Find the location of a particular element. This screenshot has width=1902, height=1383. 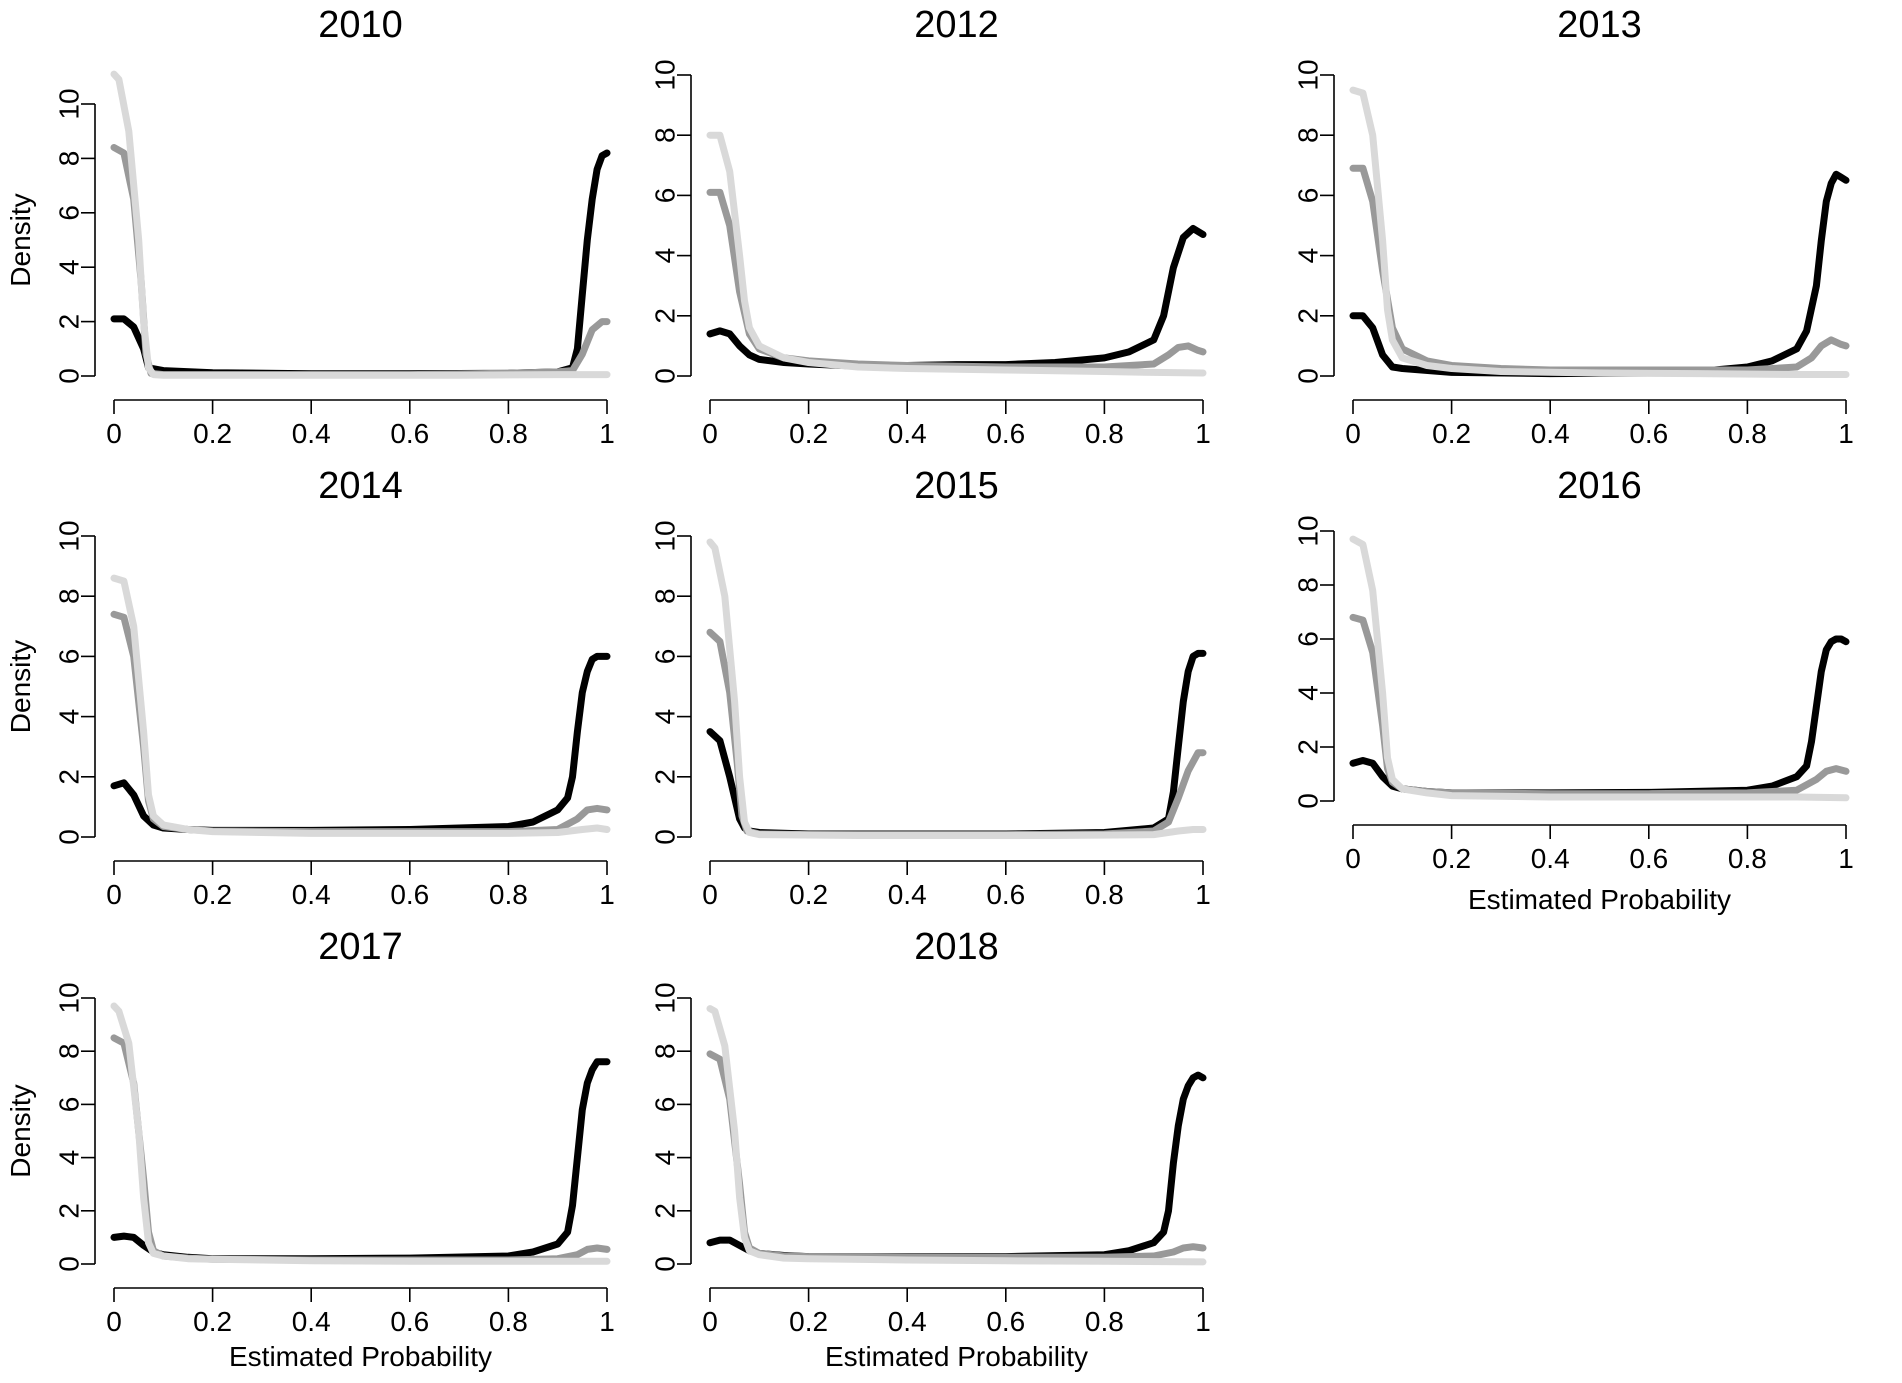

panel-title: 2012 is located at coordinates (956, 25).